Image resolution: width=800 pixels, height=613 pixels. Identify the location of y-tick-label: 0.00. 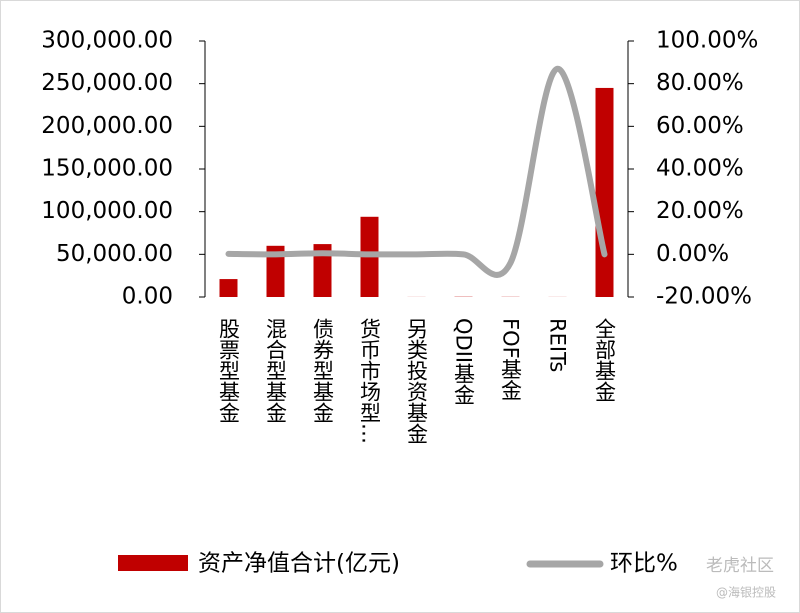
(147, 297).